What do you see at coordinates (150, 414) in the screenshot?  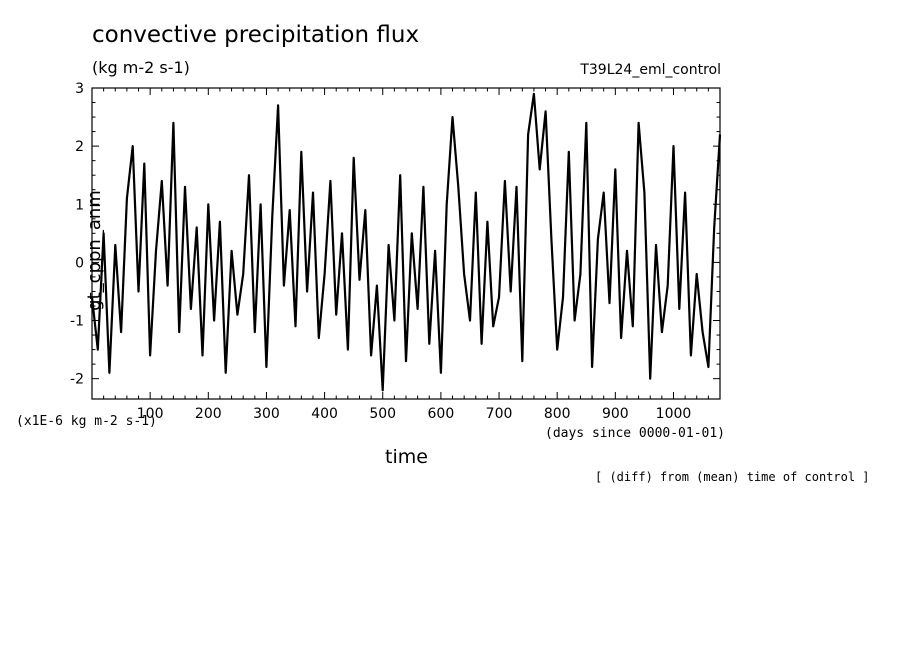 I see `x-tick-label: 100` at bounding box center [150, 414].